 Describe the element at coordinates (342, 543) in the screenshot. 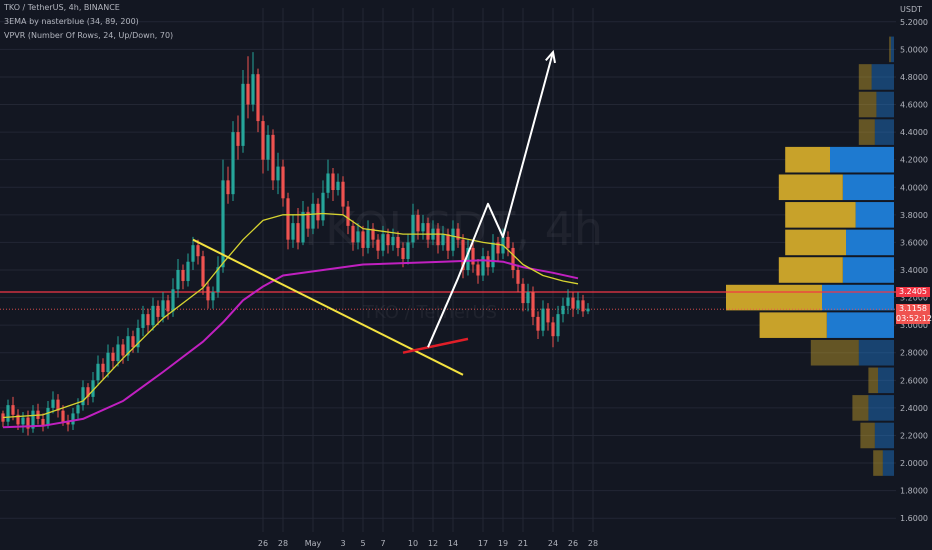

I see `x-tick-label: 3` at that location.